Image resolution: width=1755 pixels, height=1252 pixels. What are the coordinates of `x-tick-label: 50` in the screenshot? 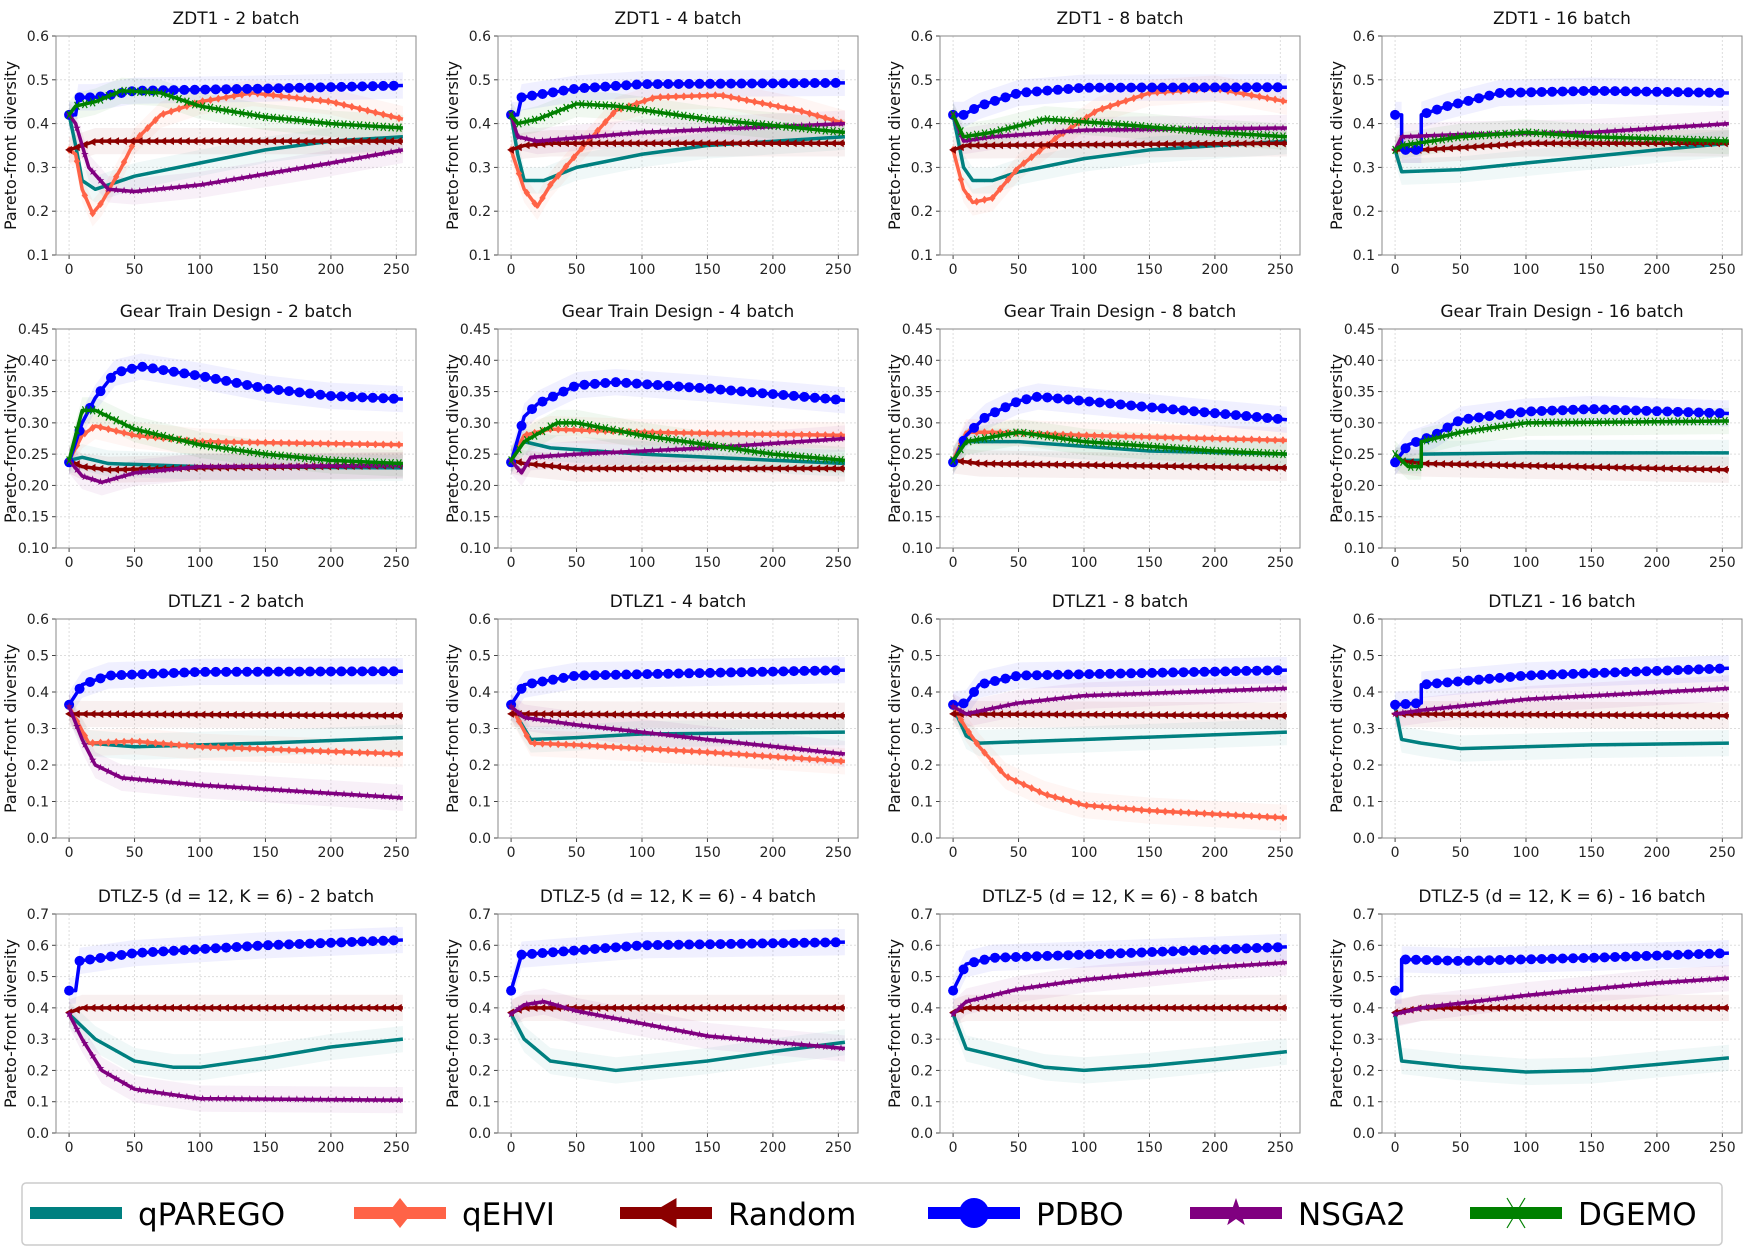 It's located at (135, 1148).